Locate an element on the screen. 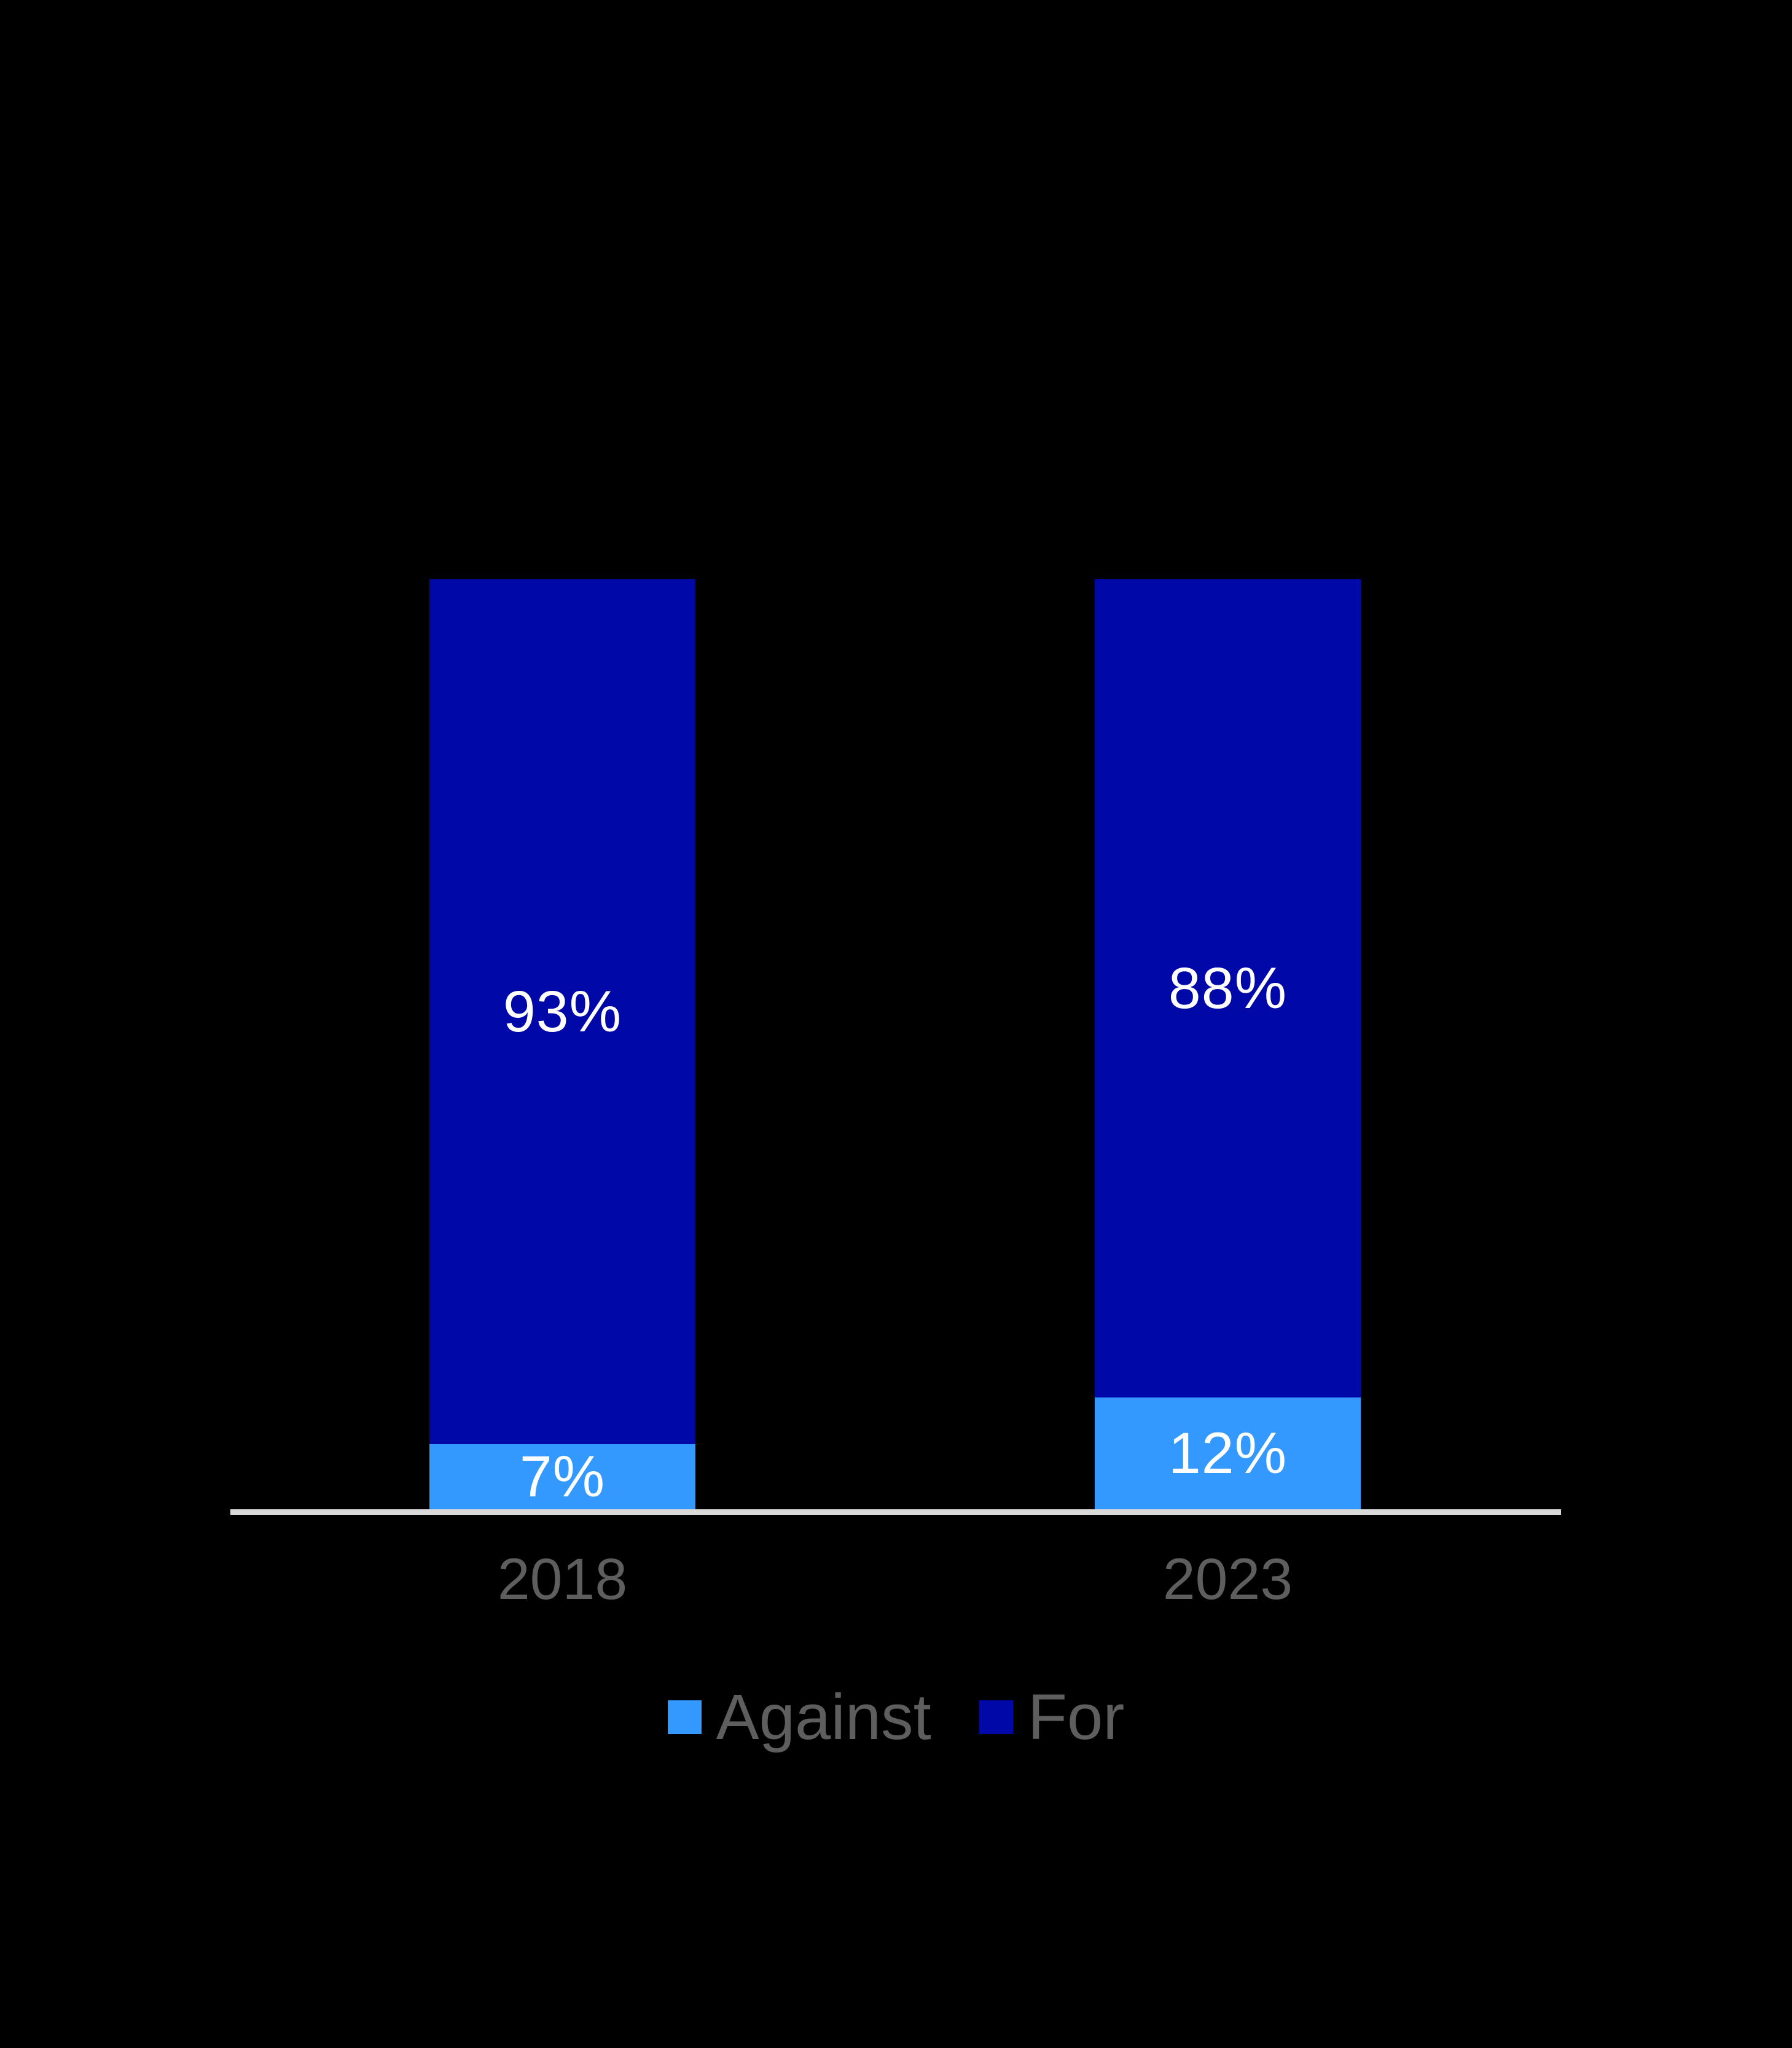  legend: Against For is located at coordinates (896, 1717).